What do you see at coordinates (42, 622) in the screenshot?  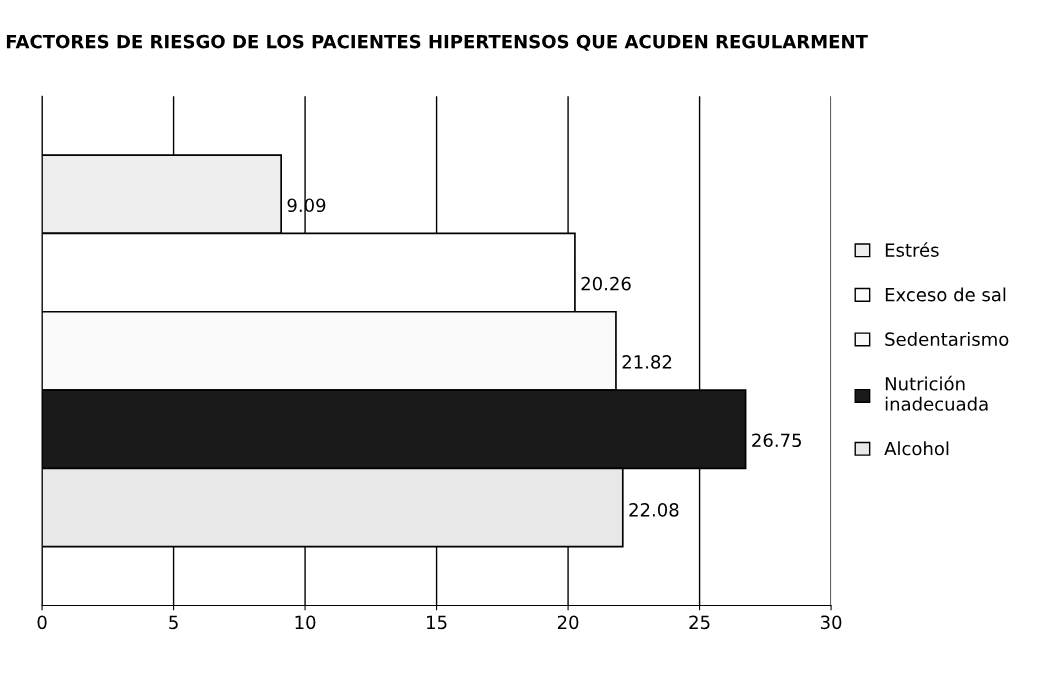 I see `x-tick-label: 0` at bounding box center [42, 622].